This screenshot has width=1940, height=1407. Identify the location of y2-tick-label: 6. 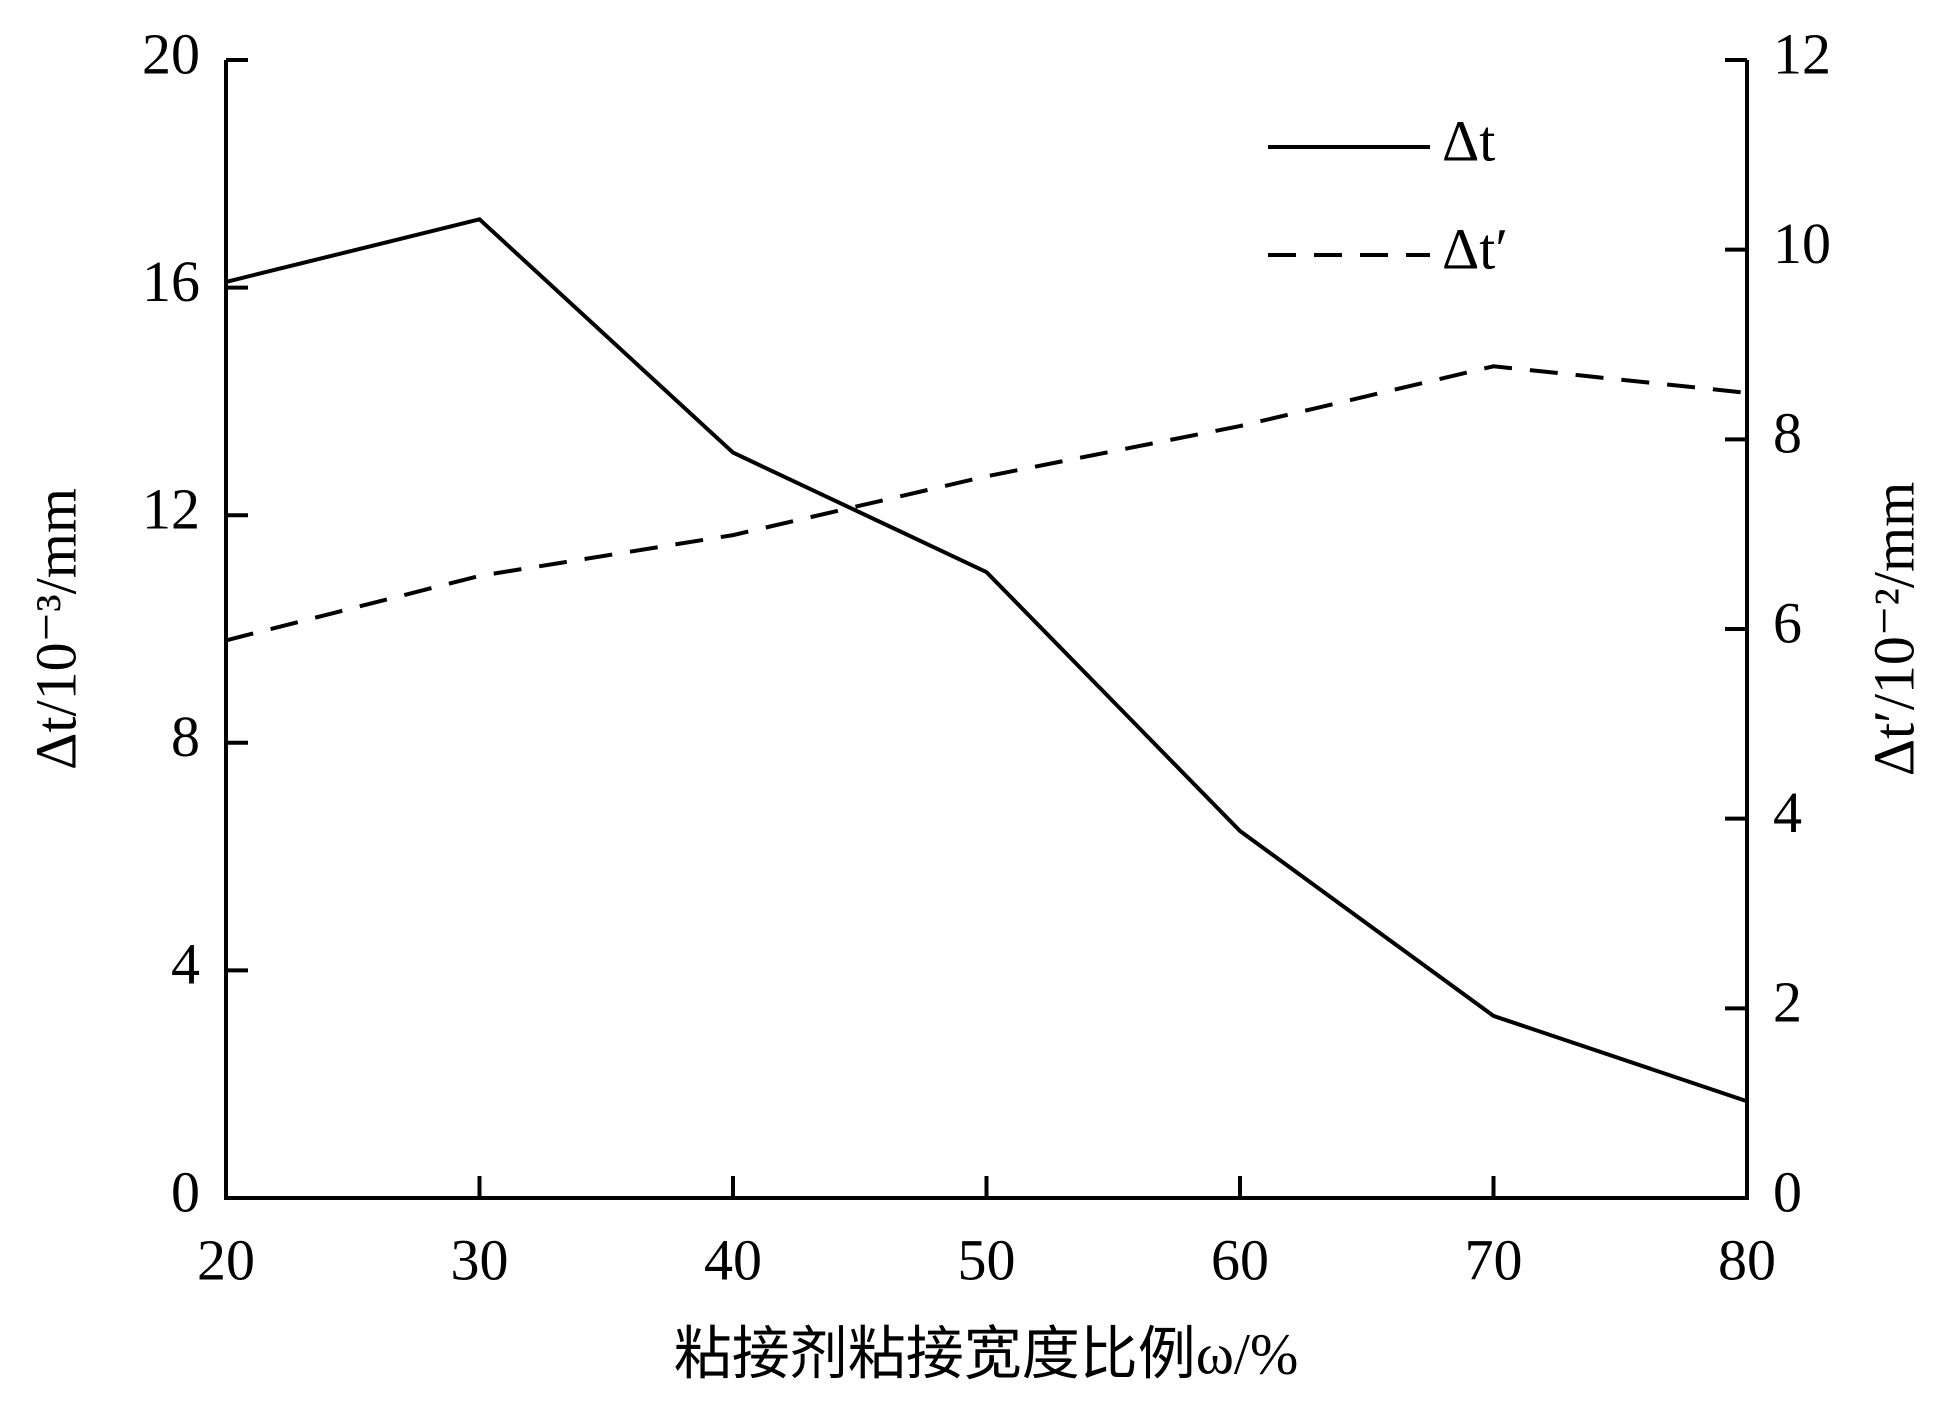
(1787, 622).